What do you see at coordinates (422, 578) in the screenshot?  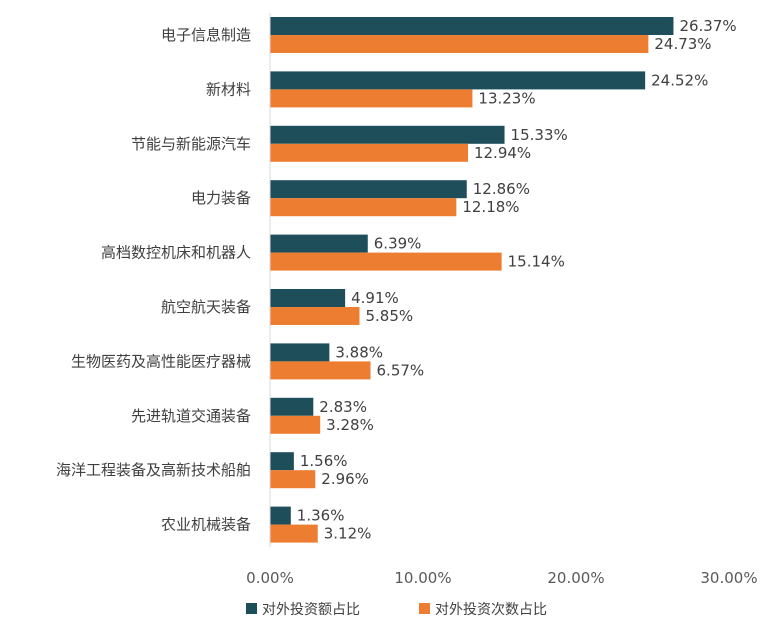 I see `x-tick-label: 10.00%` at bounding box center [422, 578].